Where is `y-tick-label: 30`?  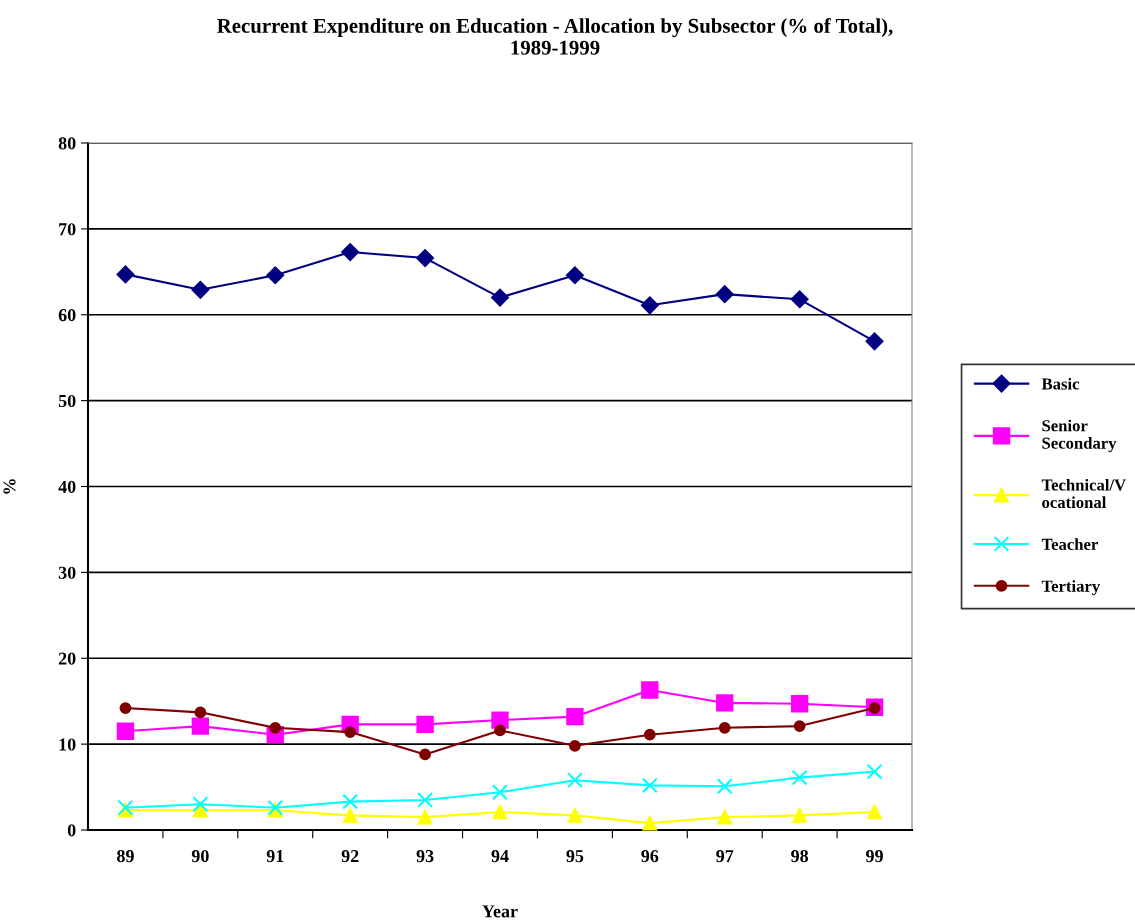 y-tick-label: 30 is located at coordinates (67, 572).